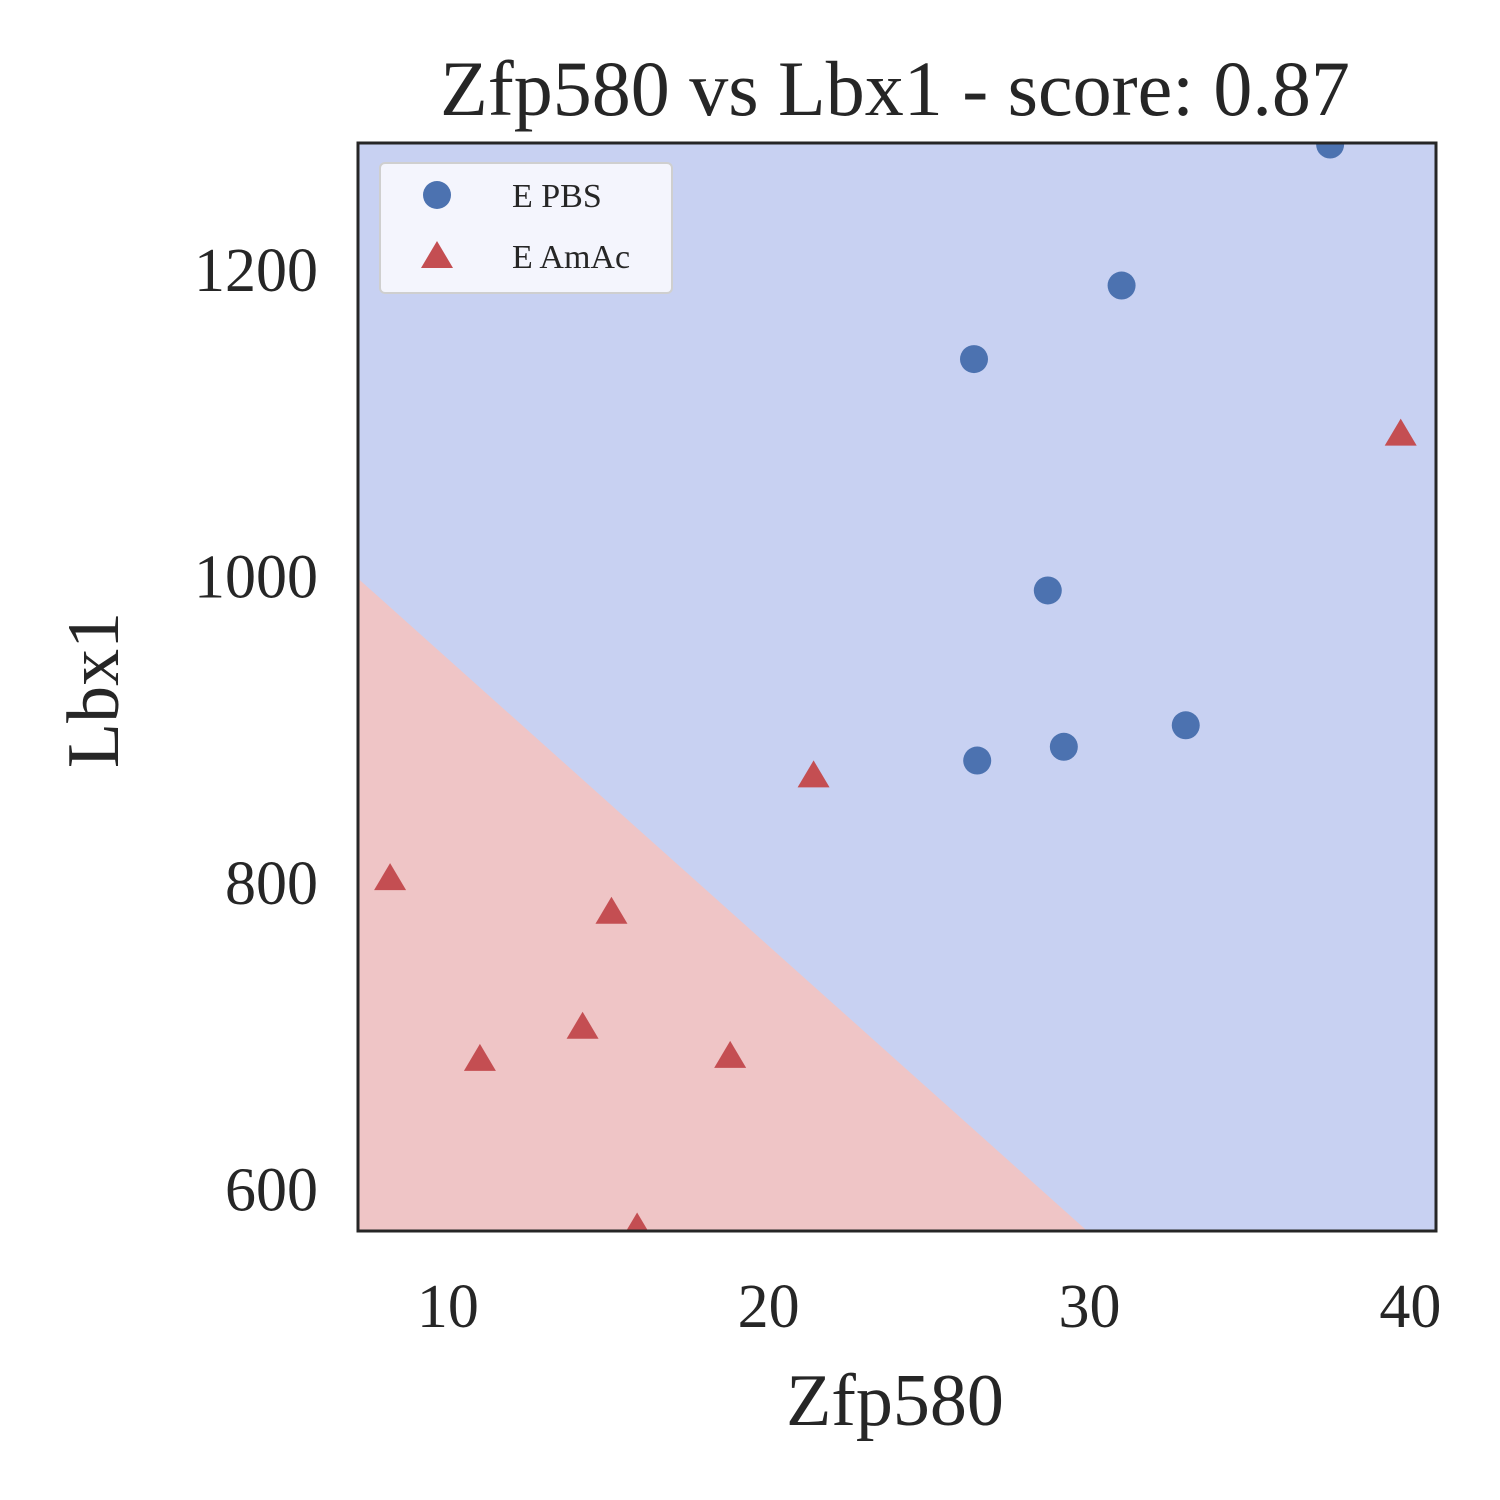 The height and width of the screenshot is (1500, 1500). What do you see at coordinates (929, 1307) in the screenshot?
I see `x-axis-ticks: 10 20 30 40` at bounding box center [929, 1307].